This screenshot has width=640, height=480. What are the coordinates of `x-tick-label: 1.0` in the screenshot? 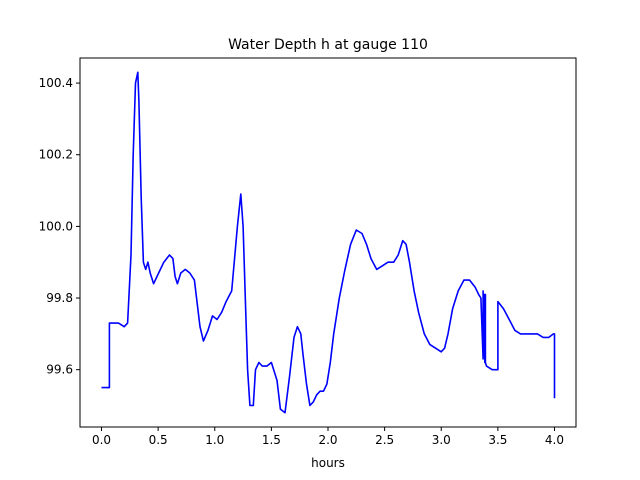 It's located at (214, 440).